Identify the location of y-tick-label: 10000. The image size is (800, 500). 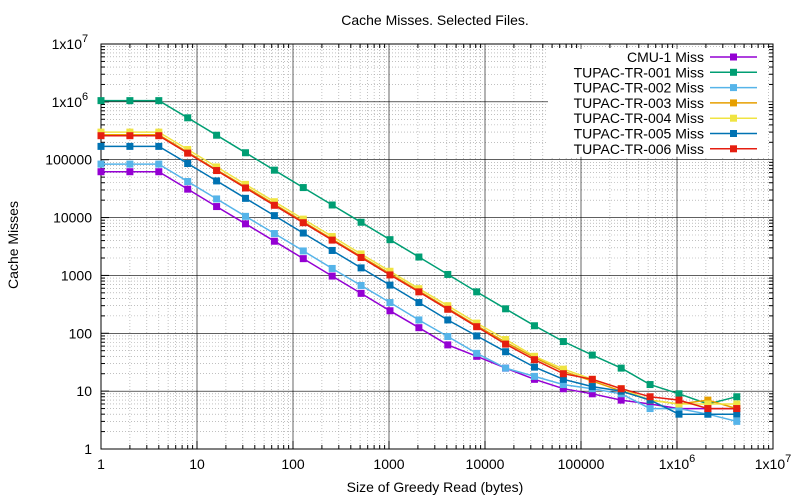
(72, 218).